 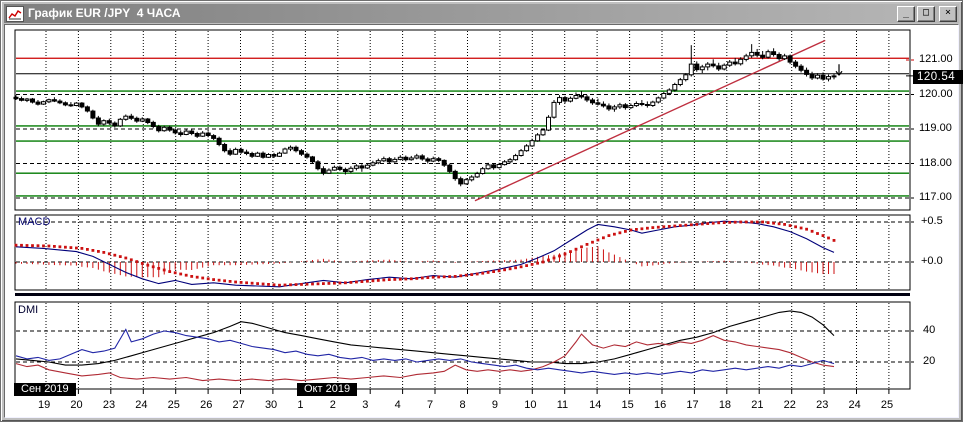 What do you see at coordinates (173, 405) in the screenshot?
I see `x-axis-label: 25` at bounding box center [173, 405].